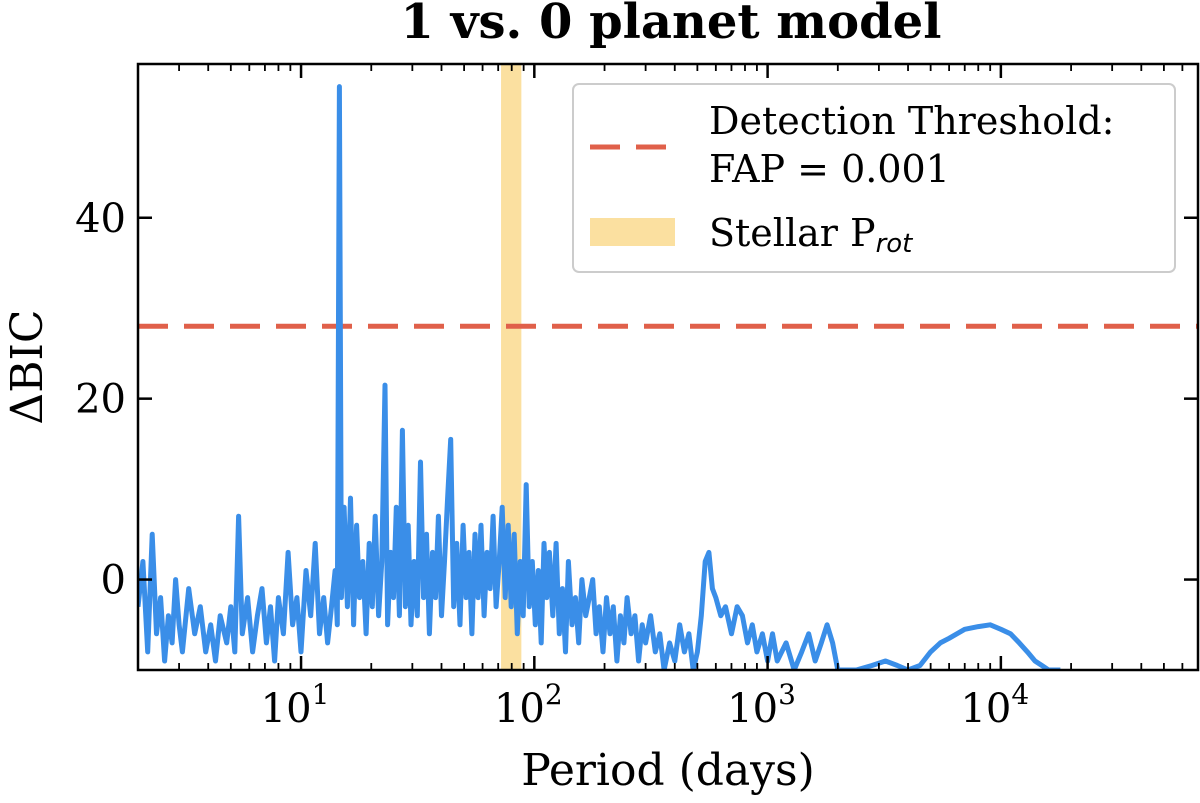 The image size is (1200, 803). I want to click on chart-title: 1 vs. 0 planet model, so click(671, 25).